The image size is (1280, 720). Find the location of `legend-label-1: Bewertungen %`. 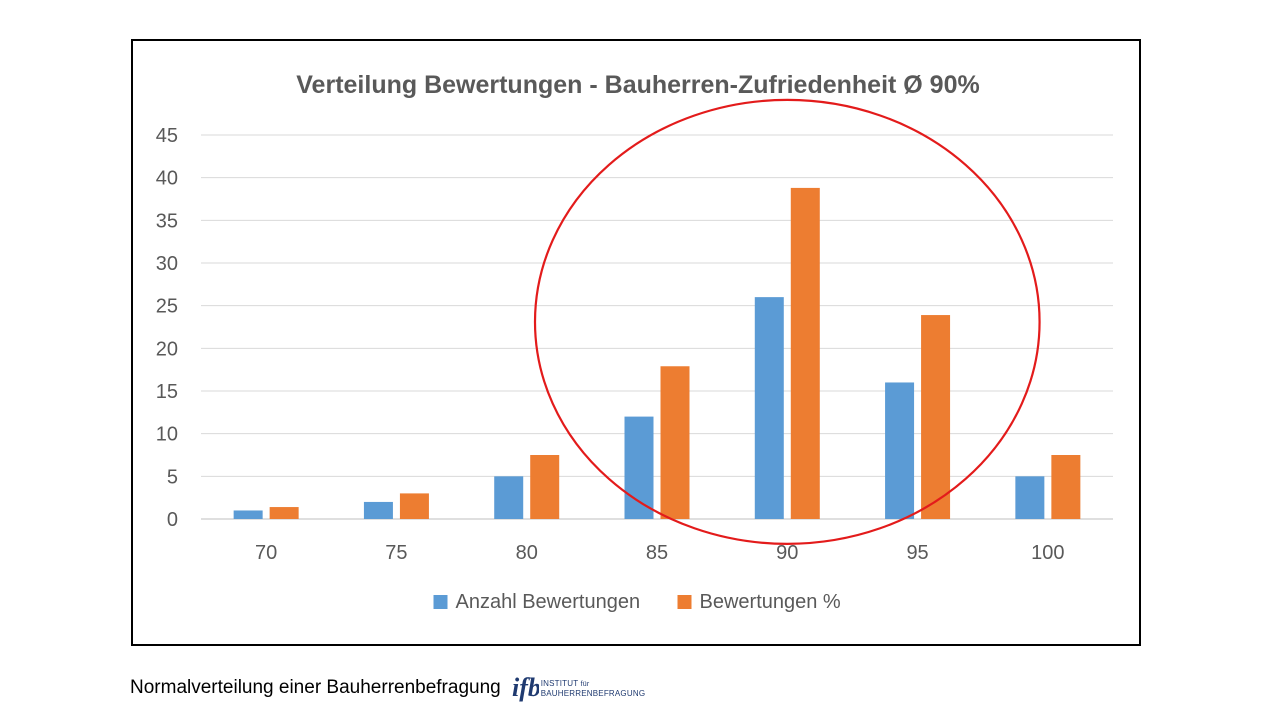

legend-label-1: Bewertungen % is located at coordinates (770, 602).